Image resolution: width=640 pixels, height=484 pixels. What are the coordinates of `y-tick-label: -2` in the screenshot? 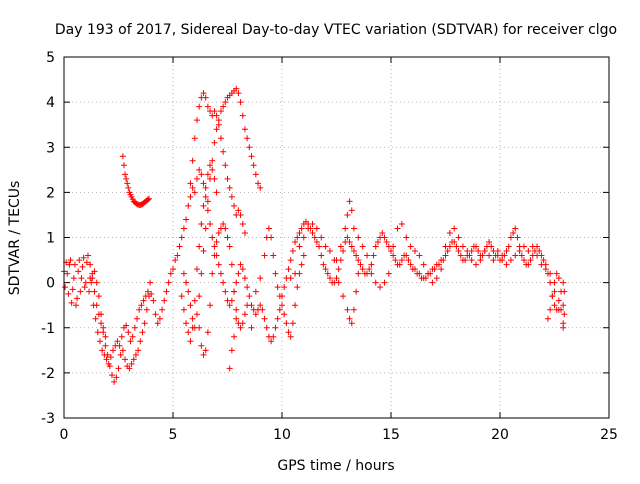 It's located at (48, 374).